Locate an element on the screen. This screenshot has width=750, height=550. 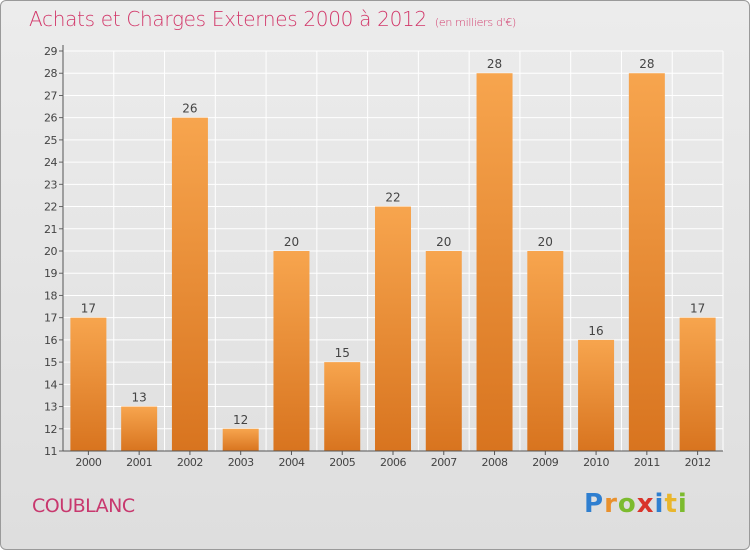
y-tick-label: 21 is located at coordinates (50, 229).